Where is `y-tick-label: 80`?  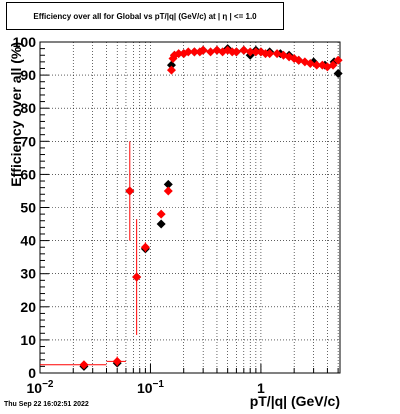 y-tick-label: 80 is located at coordinates (28, 108).